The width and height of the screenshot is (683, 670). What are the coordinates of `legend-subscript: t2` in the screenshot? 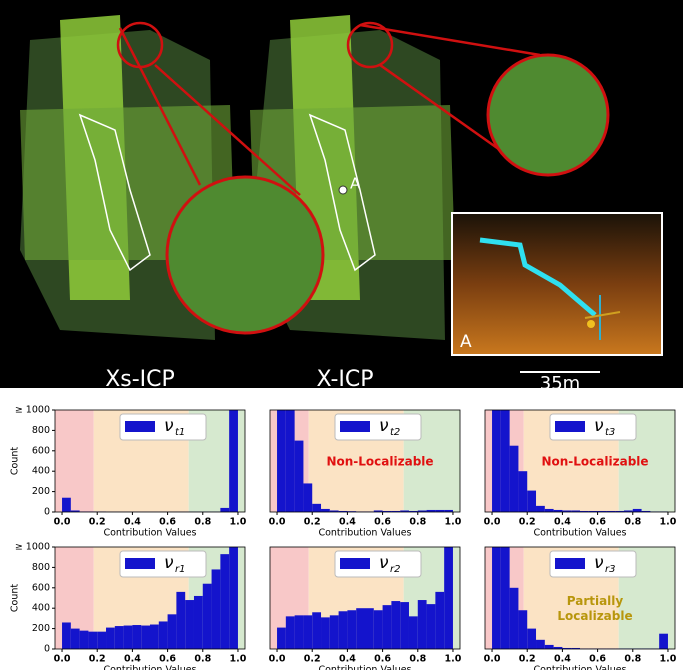 It's located at (395, 432).